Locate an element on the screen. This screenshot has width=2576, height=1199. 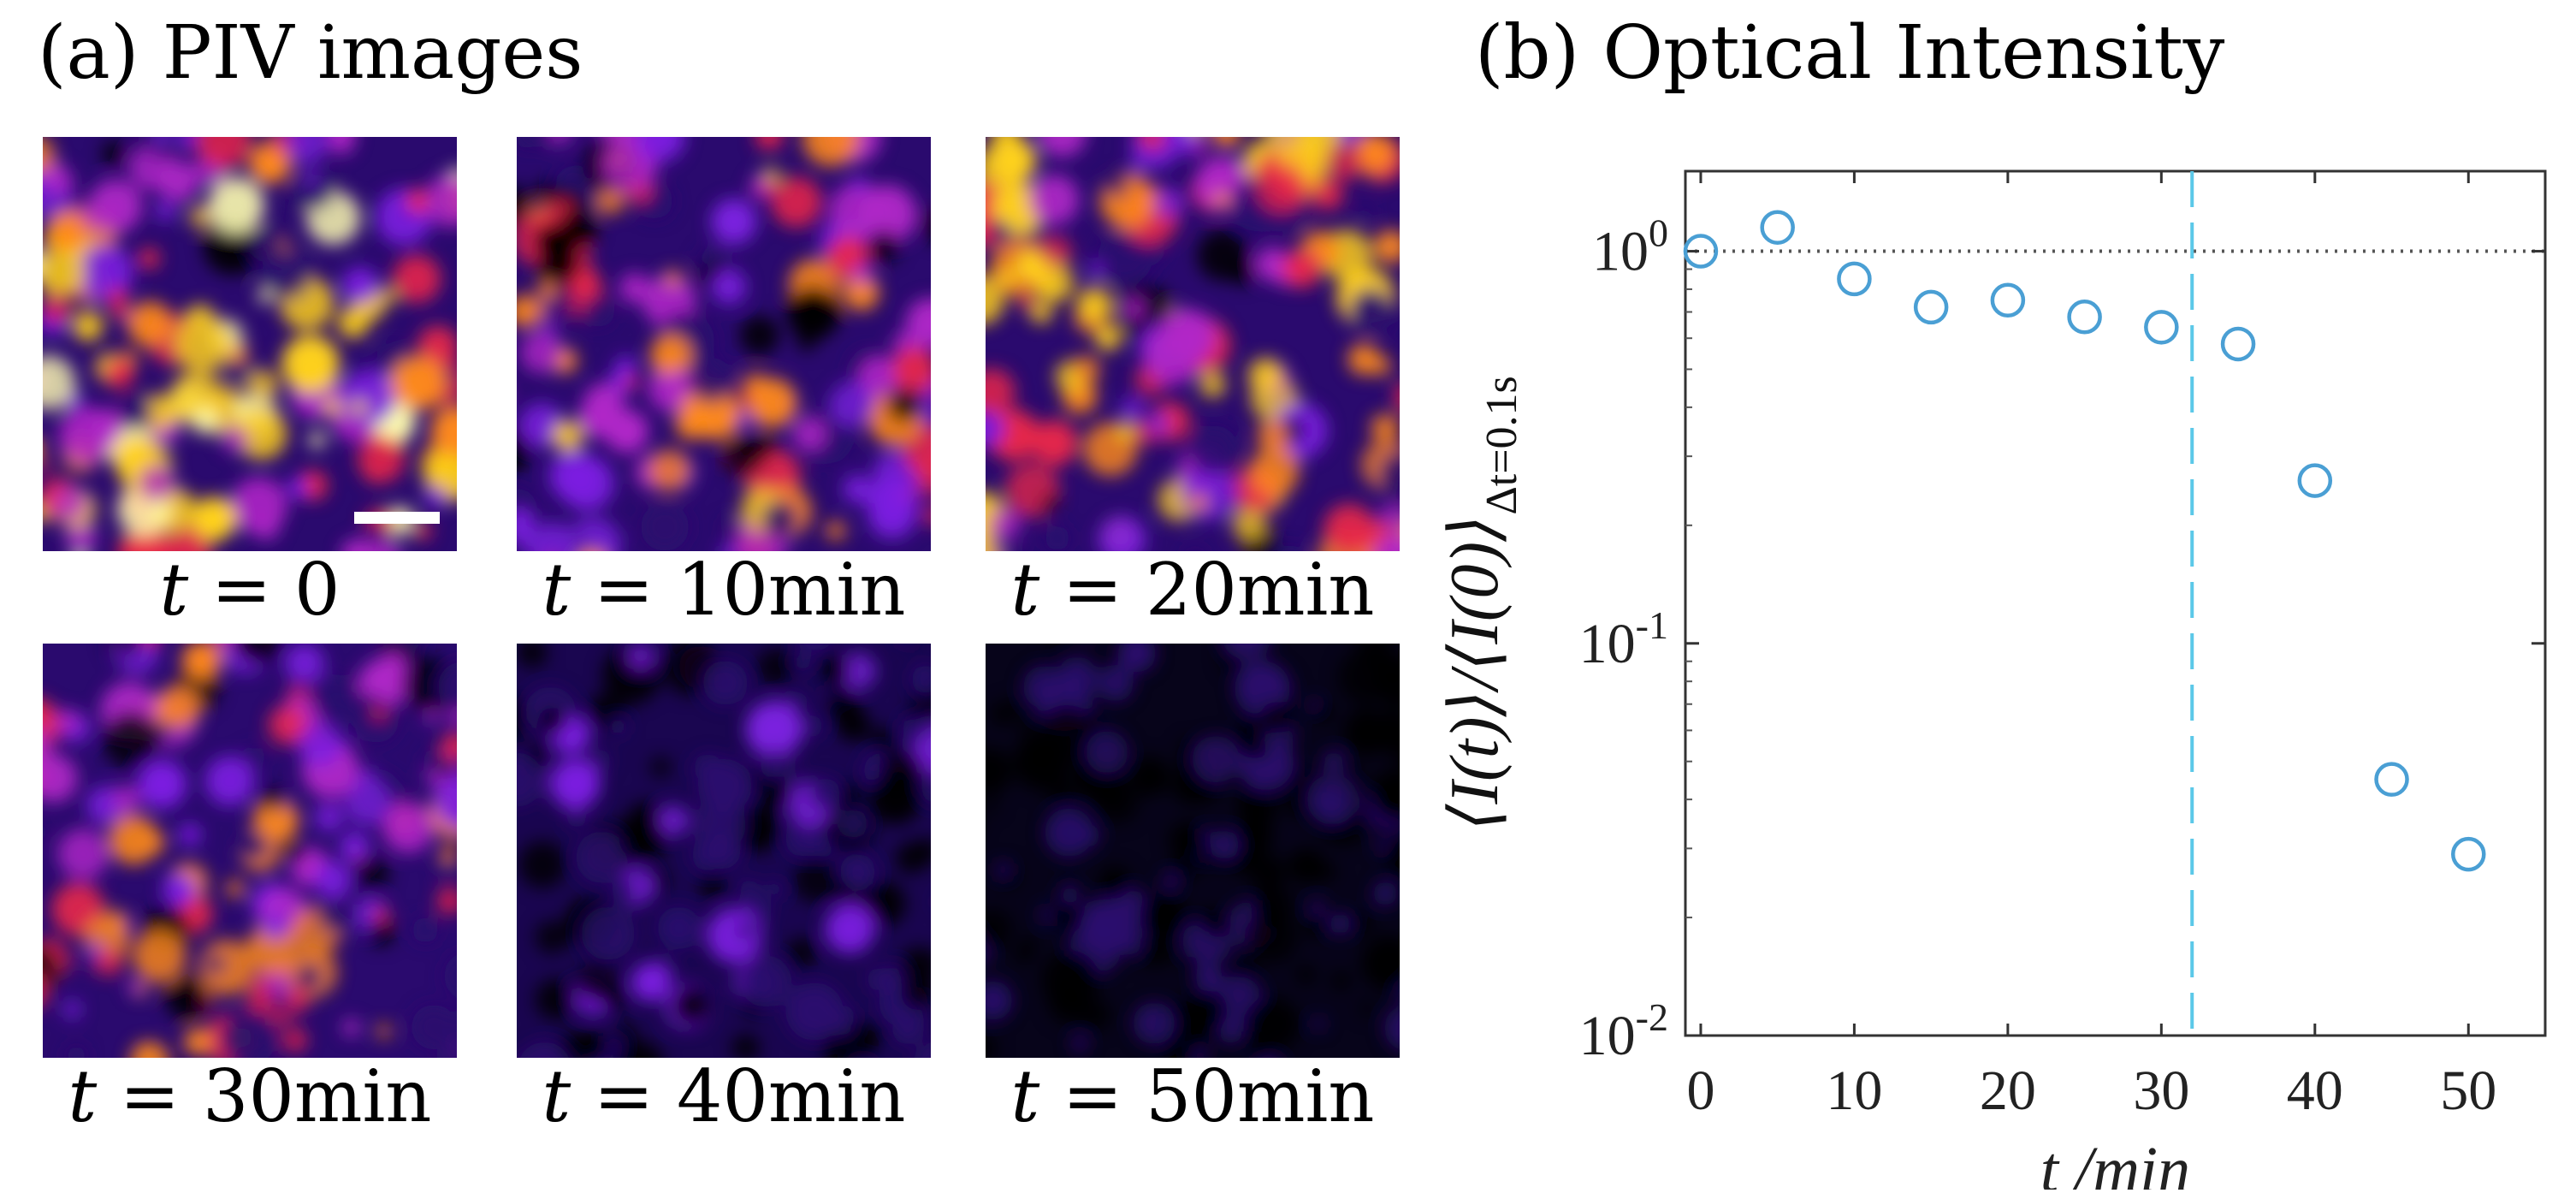
caption-value: 30min is located at coordinates (317, 1096).